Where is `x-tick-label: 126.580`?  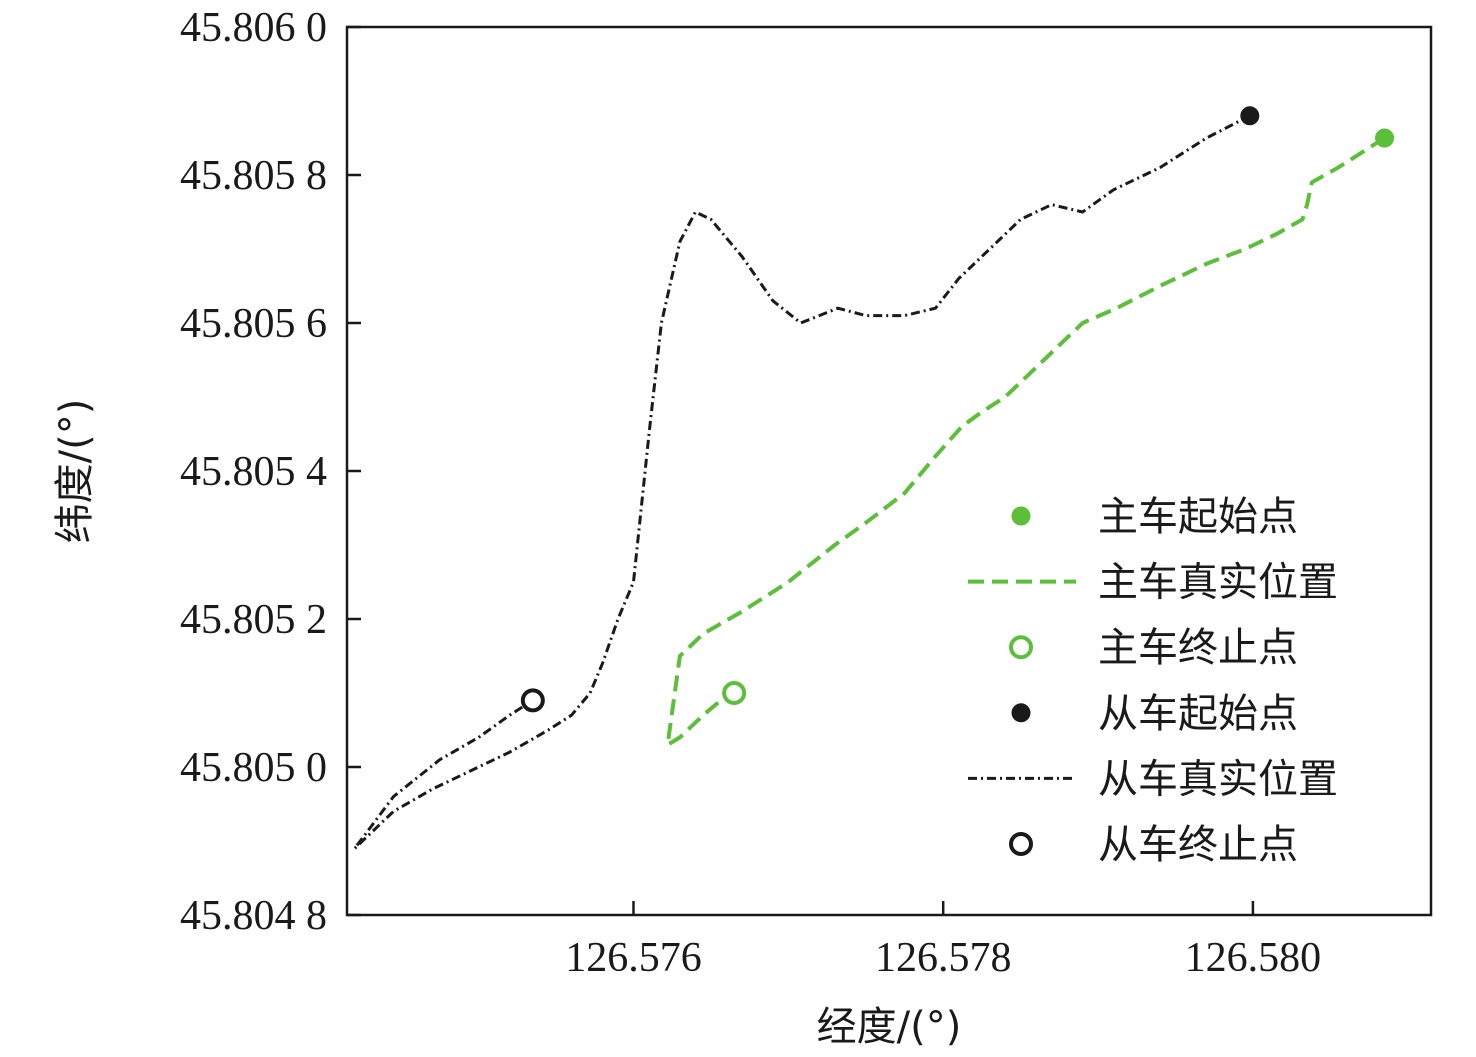 x-tick-label: 126.580 is located at coordinates (1253, 958).